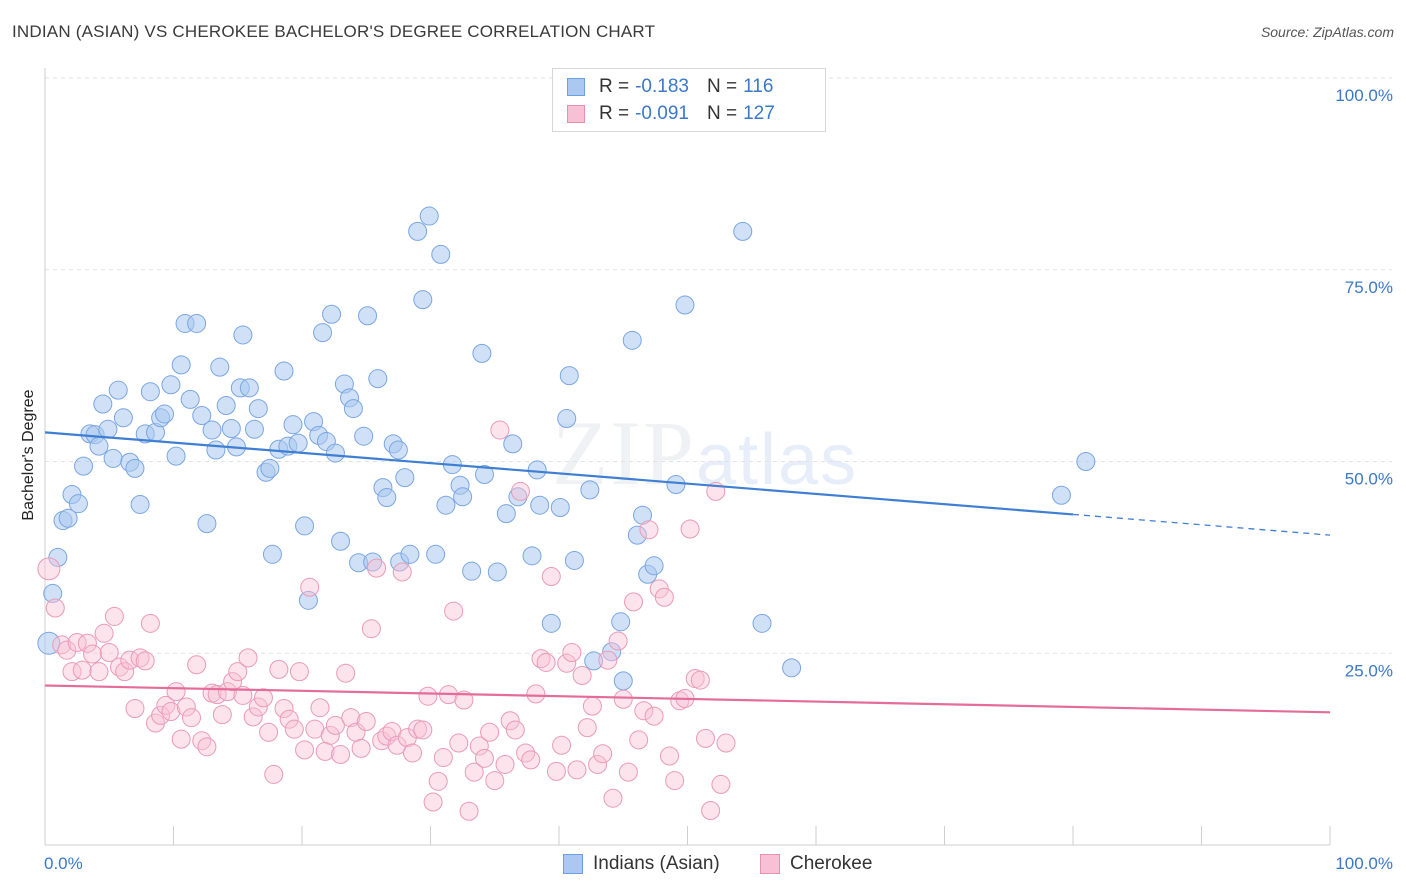 This screenshot has width=1406, height=892. What do you see at coordinates (816, 864) in the screenshot?
I see `bottom-legend-cherokee: Cherokee` at bounding box center [816, 864].